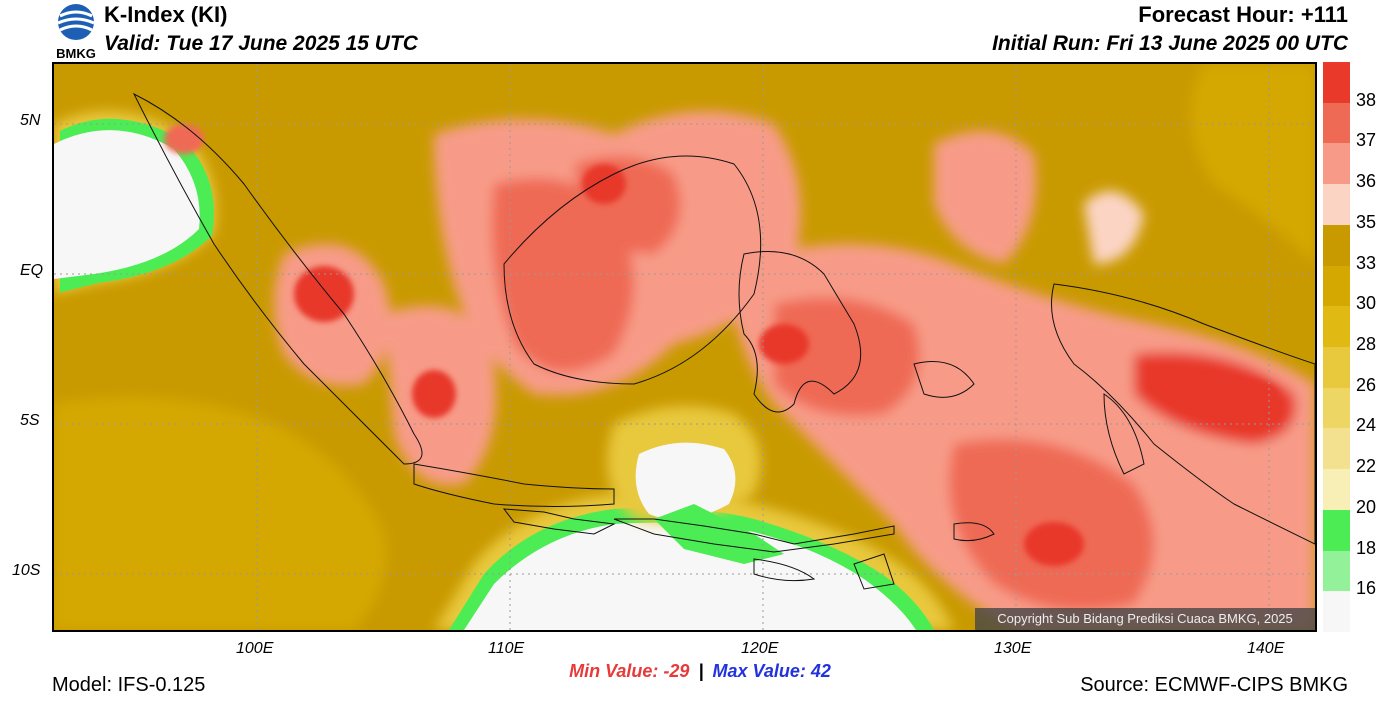 The width and height of the screenshot is (1400, 709). What do you see at coordinates (1366, 140) in the screenshot?
I see `colorbar-label: 37` at bounding box center [1366, 140].